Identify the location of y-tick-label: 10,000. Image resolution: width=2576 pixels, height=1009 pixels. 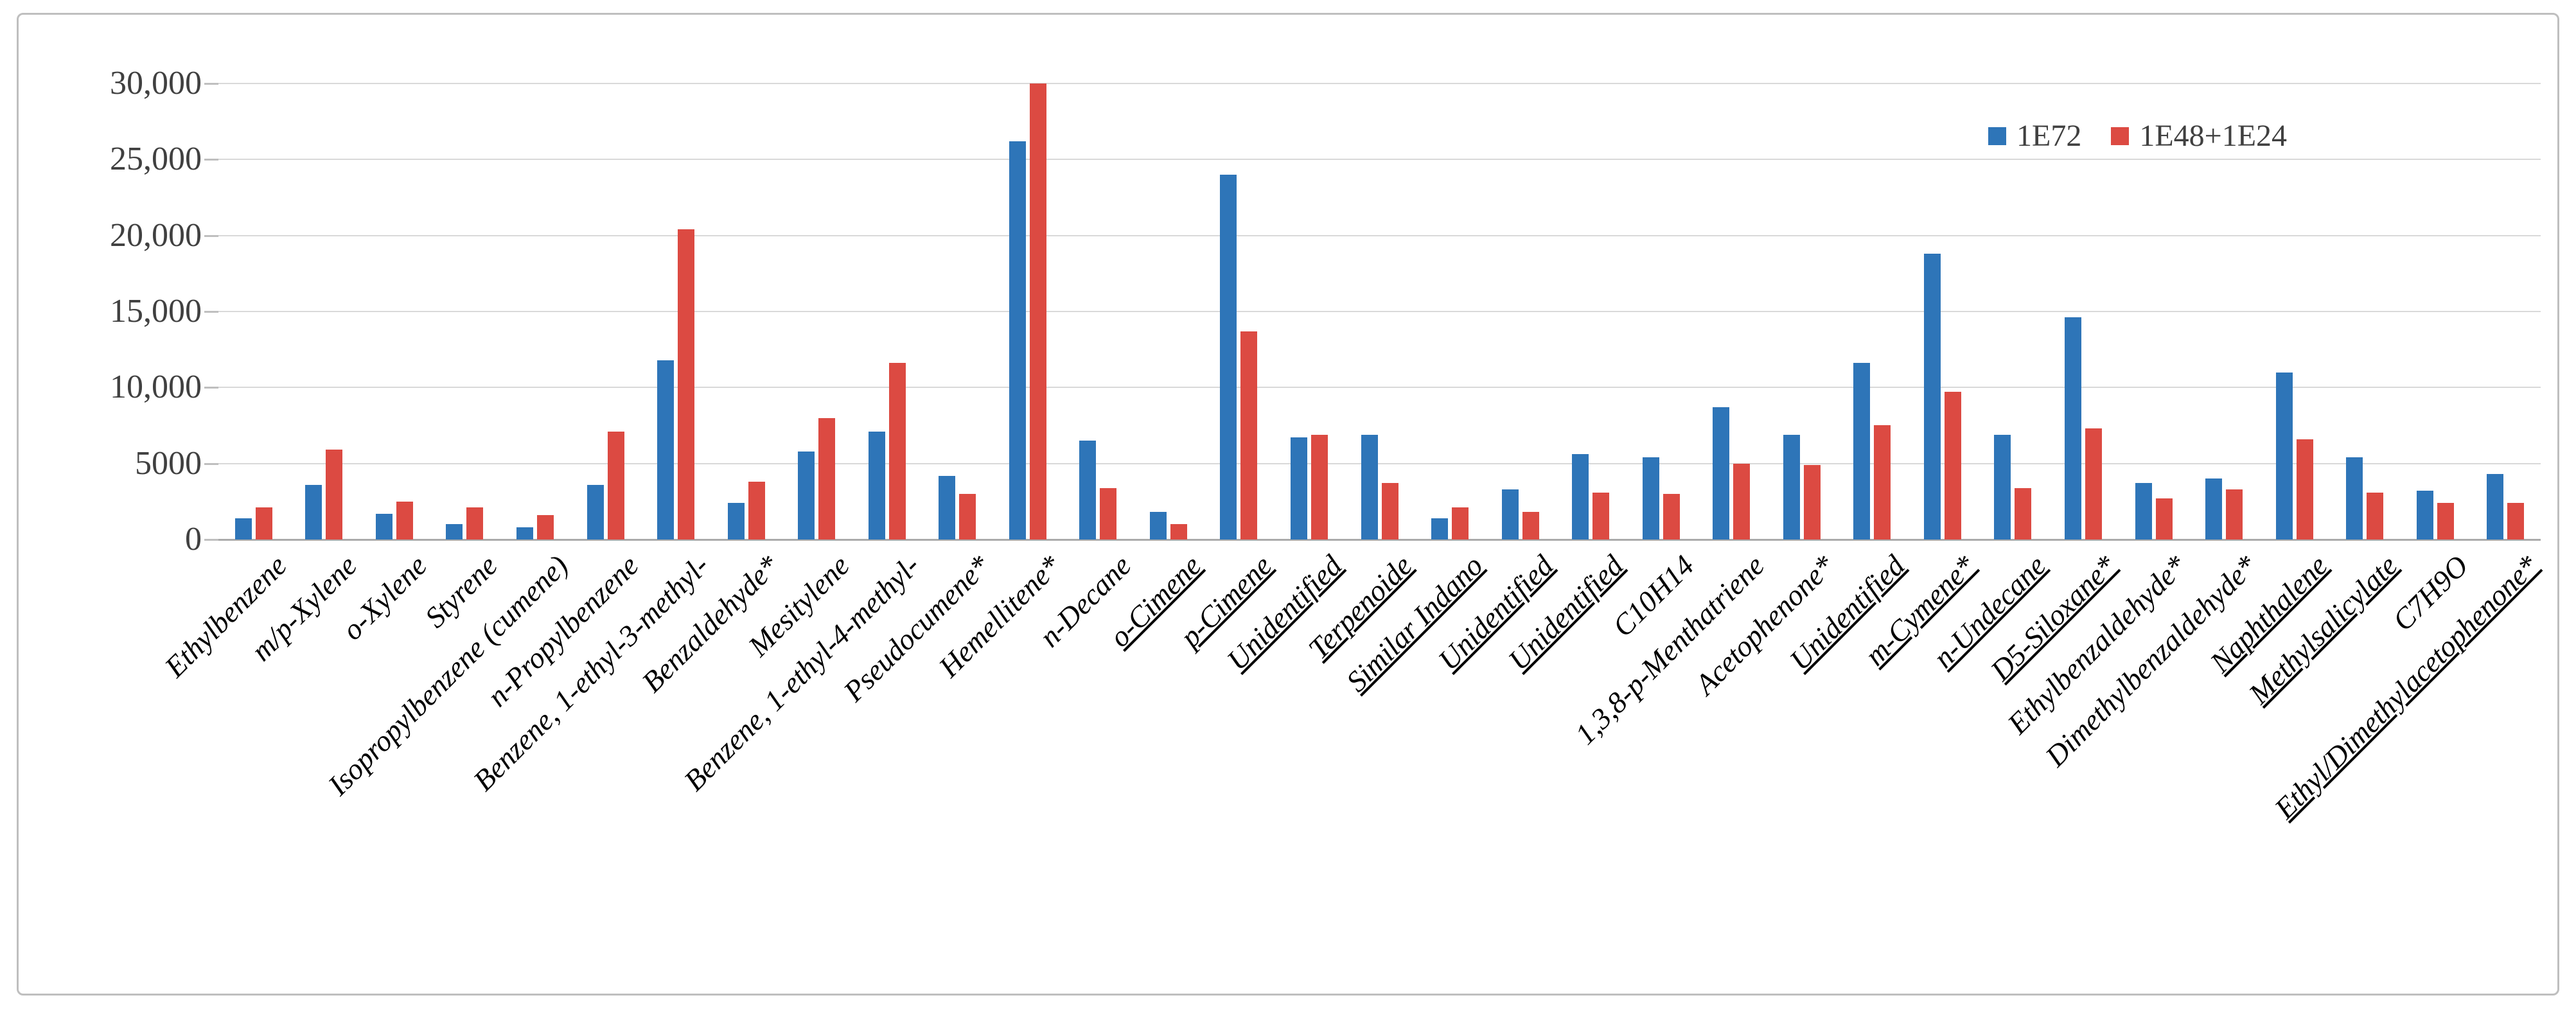
(156, 387).